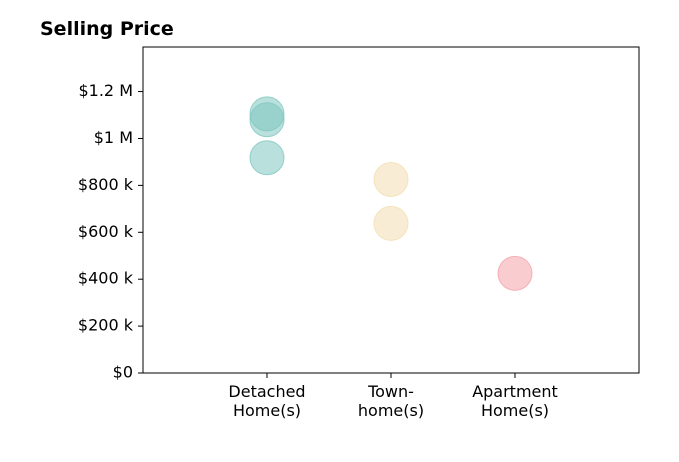 The height and width of the screenshot is (462, 679). What do you see at coordinates (106, 278) in the screenshot?
I see `y-tick-label: $400 k` at bounding box center [106, 278].